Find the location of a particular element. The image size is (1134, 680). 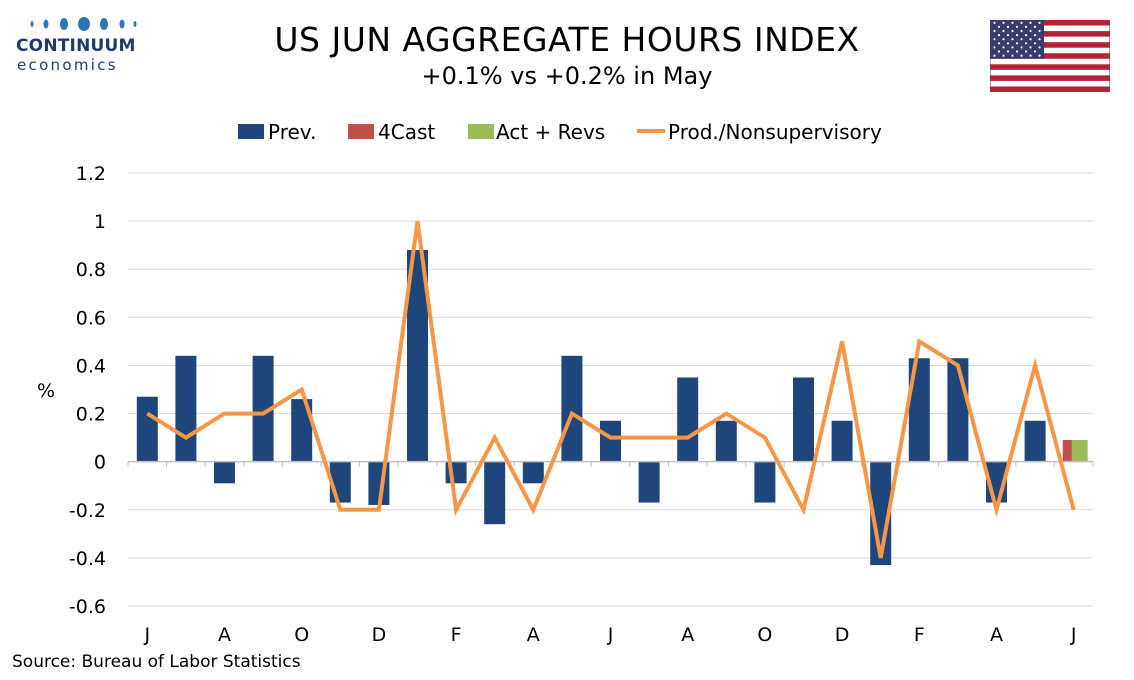

bar-4cast is located at coordinates (1067, 451).